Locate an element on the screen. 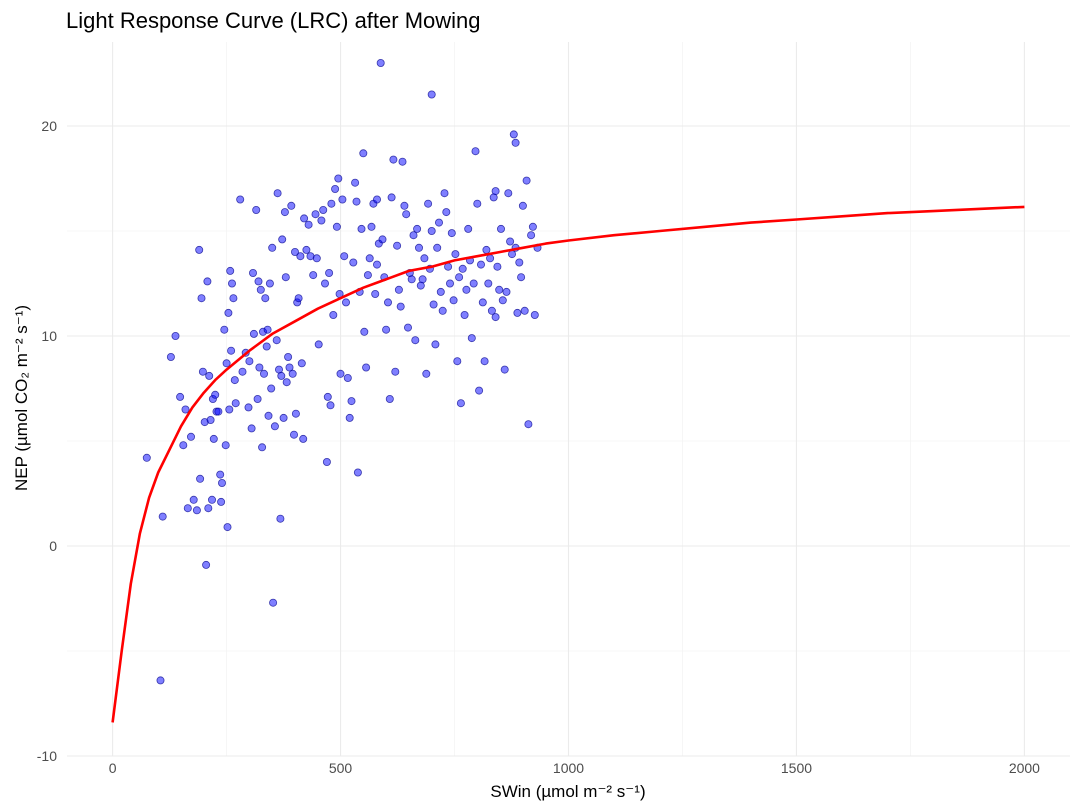 The width and height of the screenshot is (1080, 810). y-tick-label: 10 is located at coordinates (49, 336).